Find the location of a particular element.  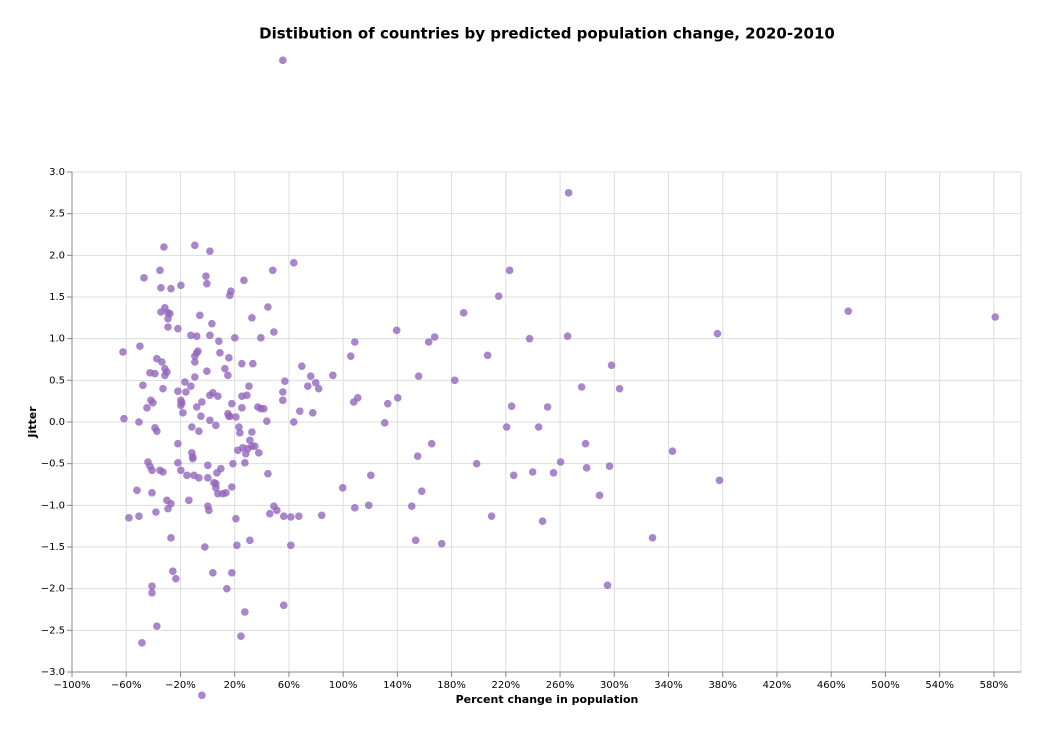

y-tick-label: 2.5 is located at coordinates (57, 214).